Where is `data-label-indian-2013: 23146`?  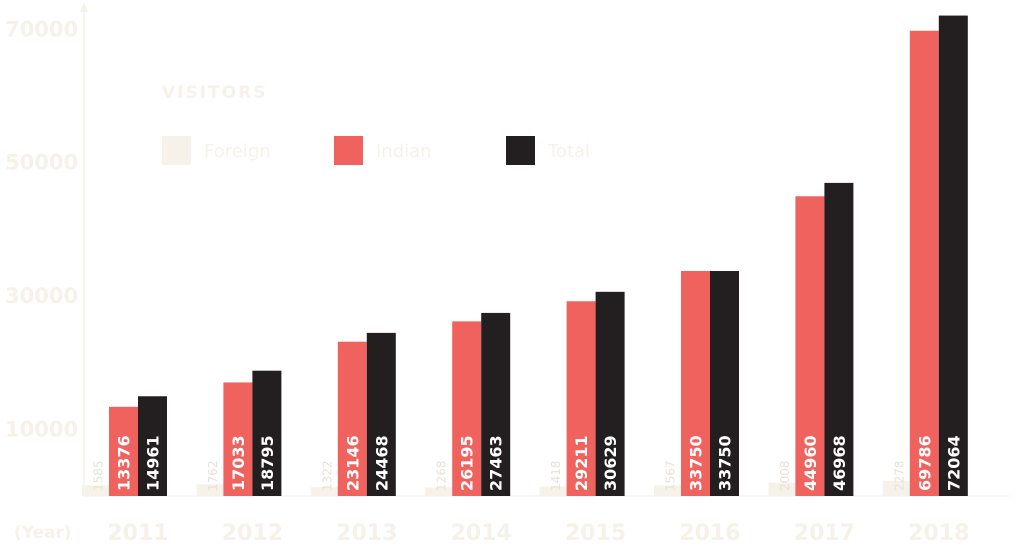 data-label-indian-2013: 23146 is located at coordinates (352, 463).